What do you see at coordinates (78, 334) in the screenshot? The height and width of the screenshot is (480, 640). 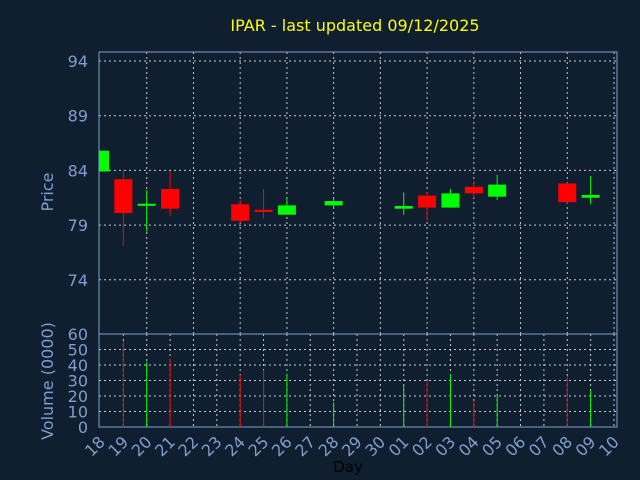 I see `volume-tick-label: 60` at bounding box center [78, 334].